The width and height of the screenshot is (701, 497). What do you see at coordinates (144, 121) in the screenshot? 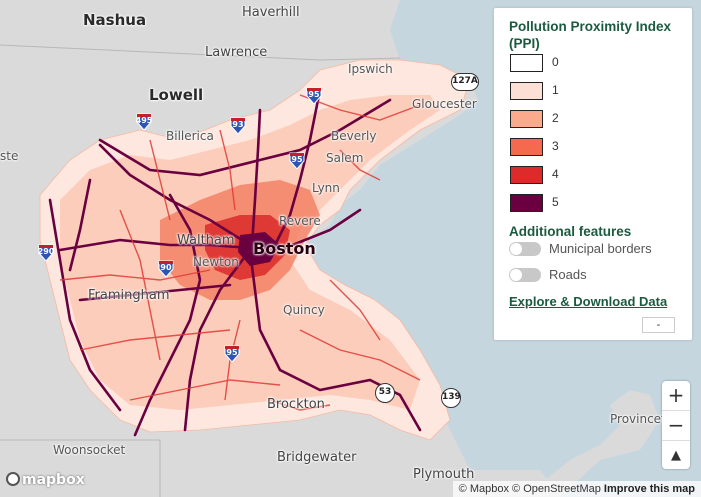
I see `interstate-495-shield: 495` at bounding box center [144, 121].